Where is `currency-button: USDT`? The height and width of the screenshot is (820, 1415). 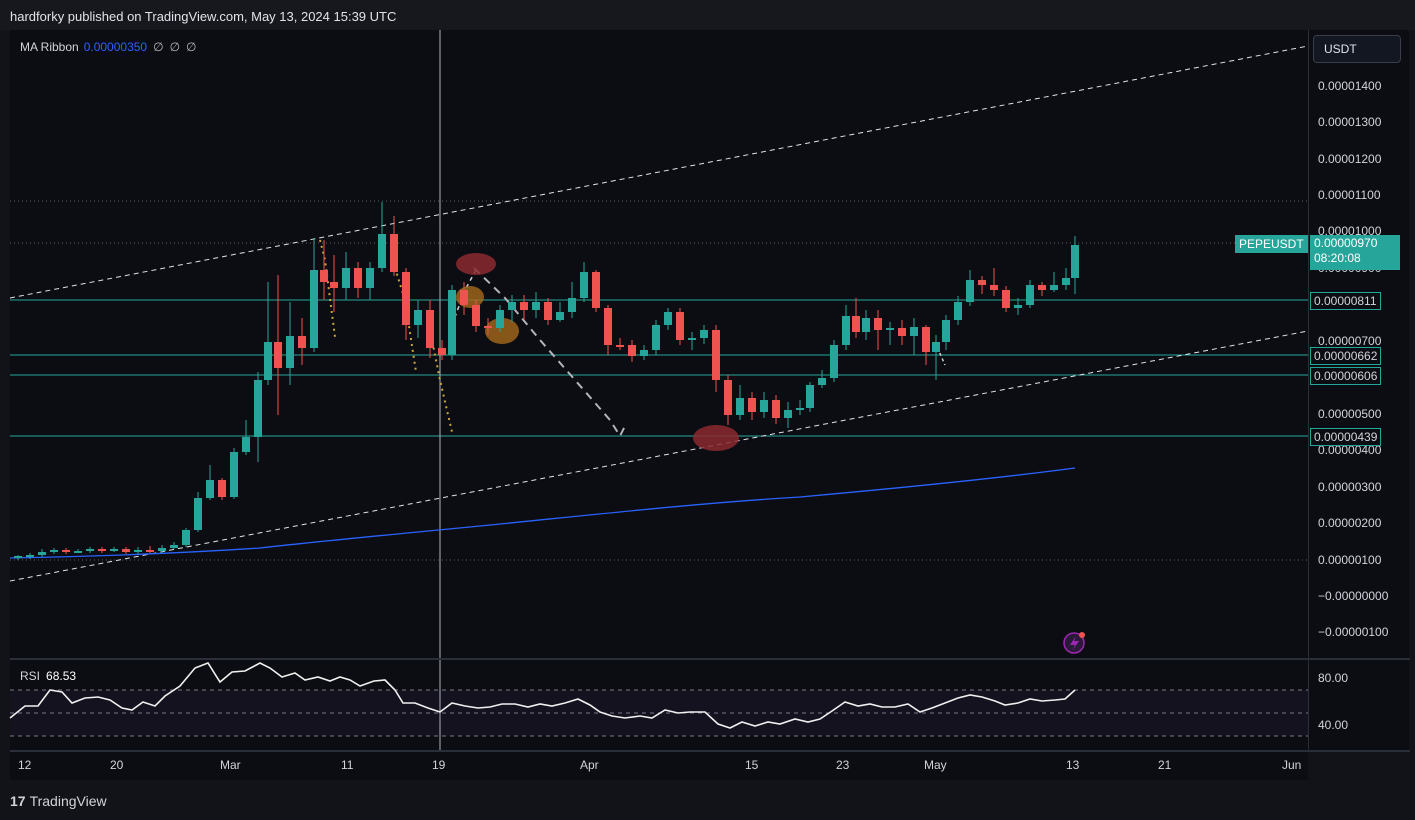 currency-button: USDT is located at coordinates (1357, 49).